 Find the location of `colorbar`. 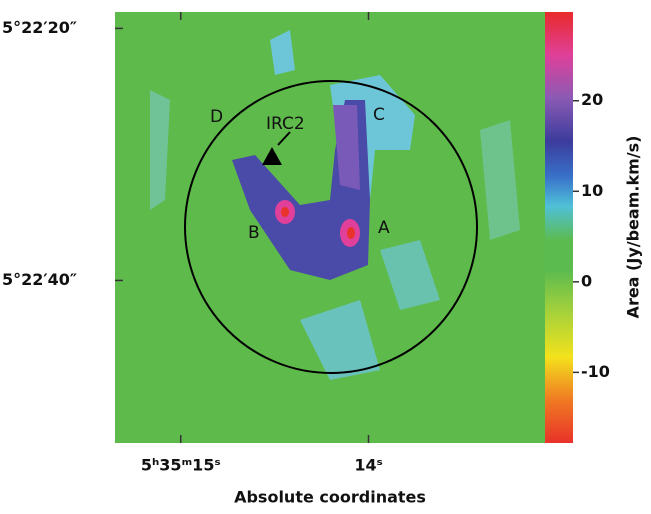

colorbar is located at coordinates (559, 227).